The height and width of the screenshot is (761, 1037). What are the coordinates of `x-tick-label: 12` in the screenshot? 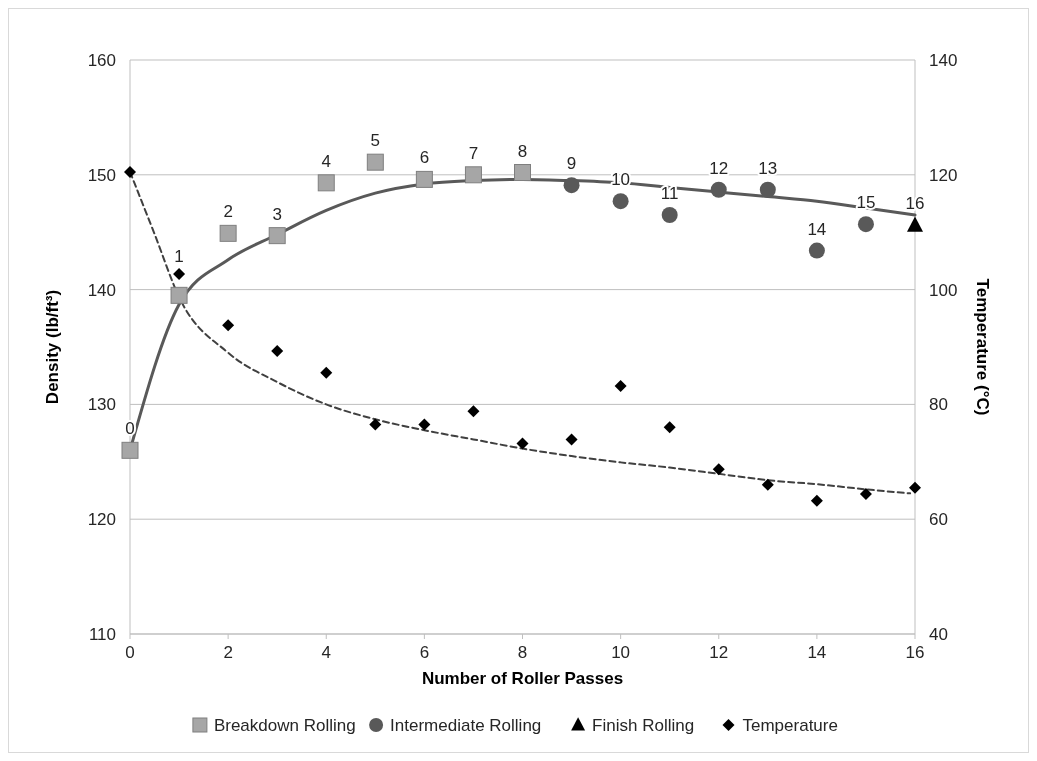 It's located at (719, 652).